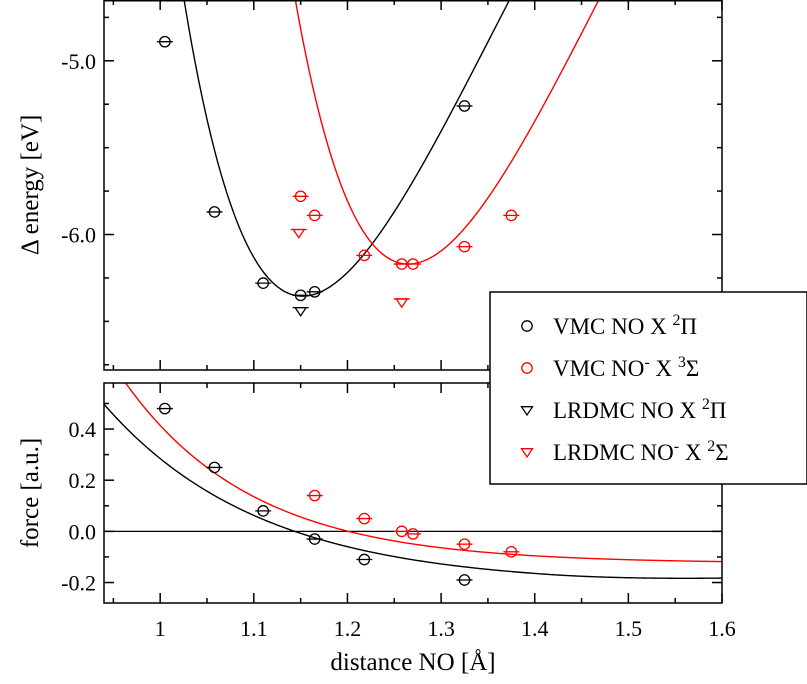  What do you see at coordinates (30, 493) in the screenshot?
I see `force-y-axis-label: force [a.u.]` at bounding box center [30, 493].